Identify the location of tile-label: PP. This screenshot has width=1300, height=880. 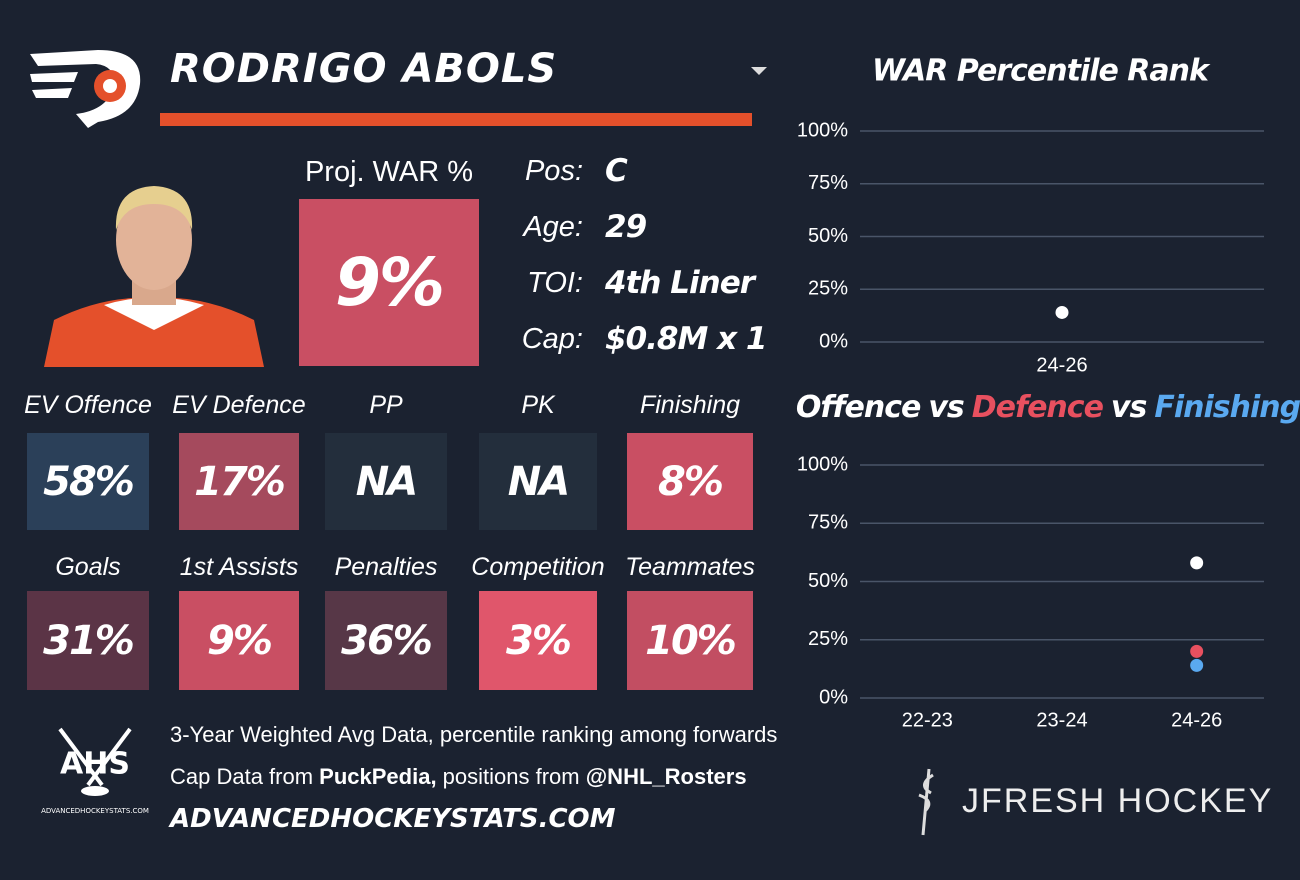
(386, 405).